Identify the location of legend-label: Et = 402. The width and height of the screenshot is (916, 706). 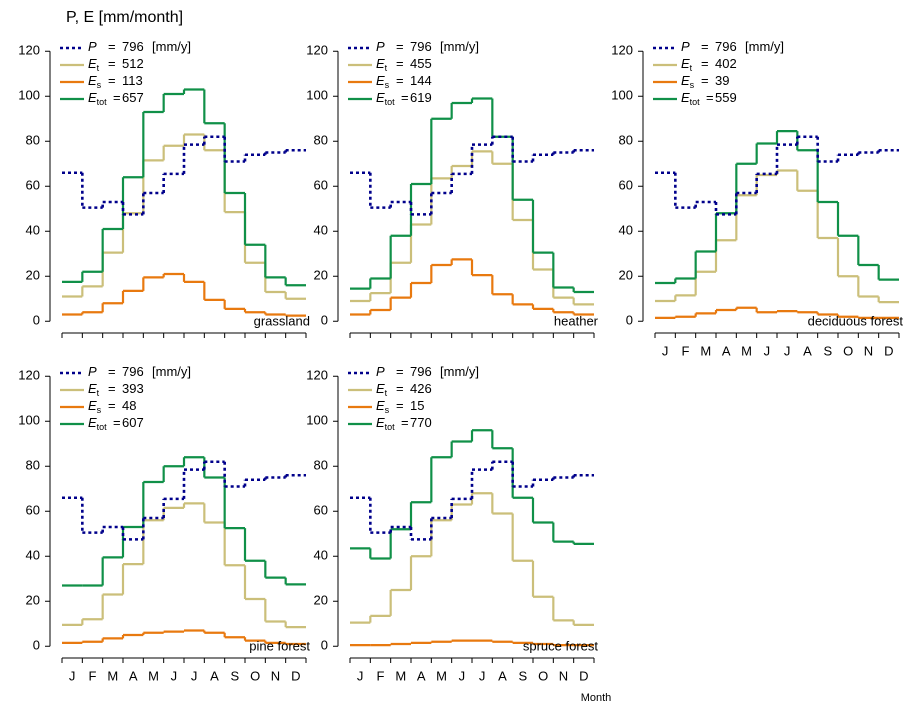
(709, 64).